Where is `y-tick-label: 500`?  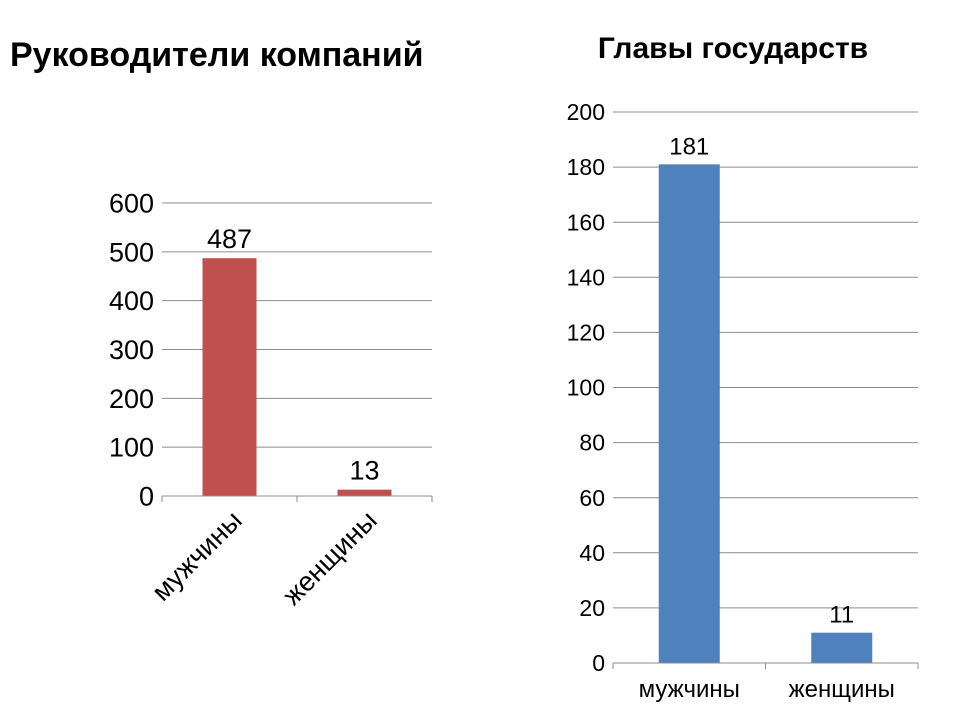 y-tick-label: 500 is located at coordinates (131, 252).